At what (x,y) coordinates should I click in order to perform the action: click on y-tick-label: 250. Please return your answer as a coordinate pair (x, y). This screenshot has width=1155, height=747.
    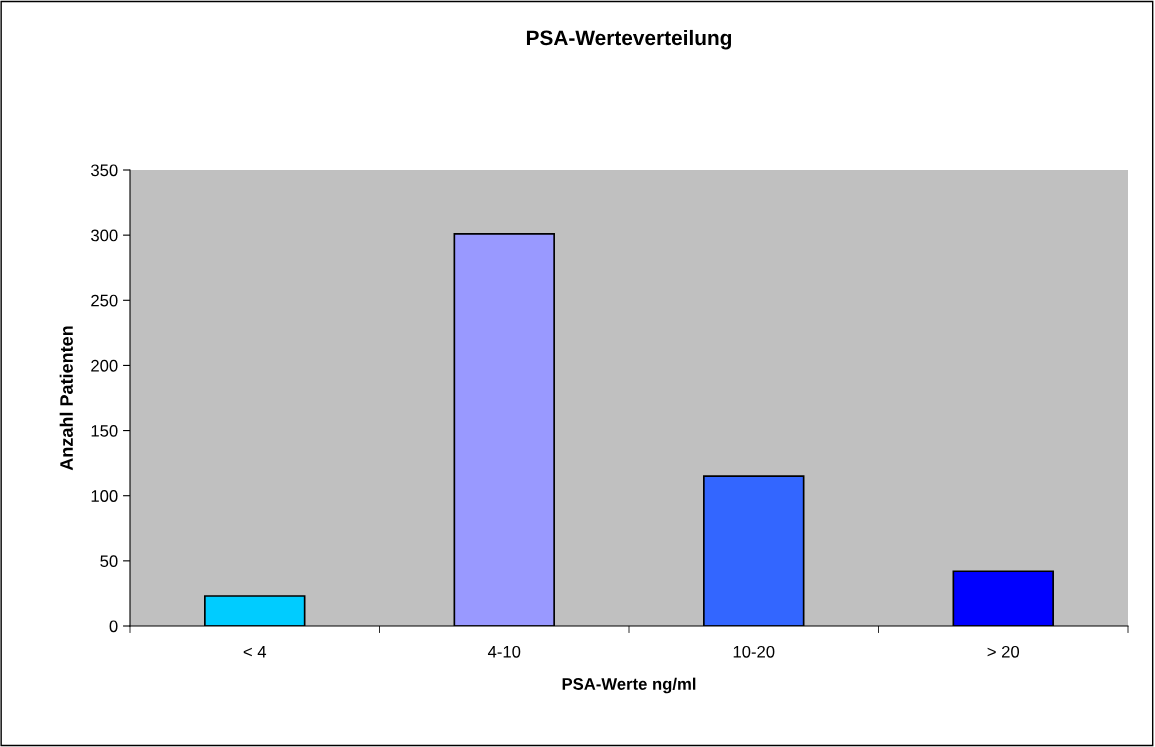
    Looking at the image, I should click on (104, 300).